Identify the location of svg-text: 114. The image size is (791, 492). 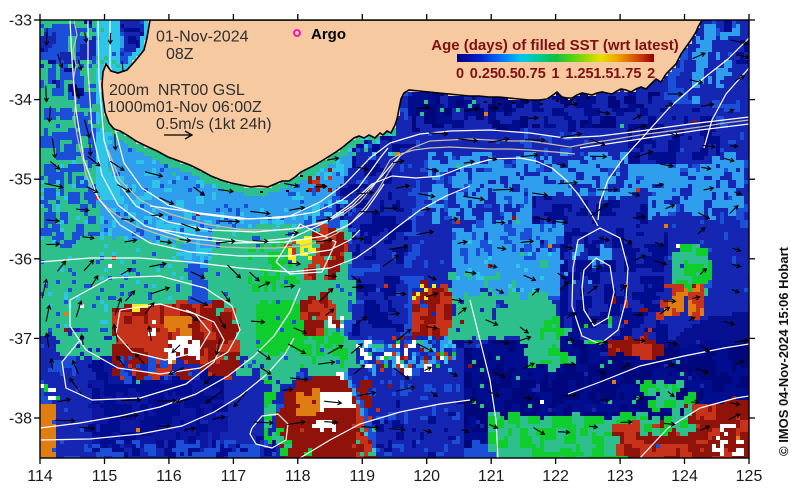
(40, 476).